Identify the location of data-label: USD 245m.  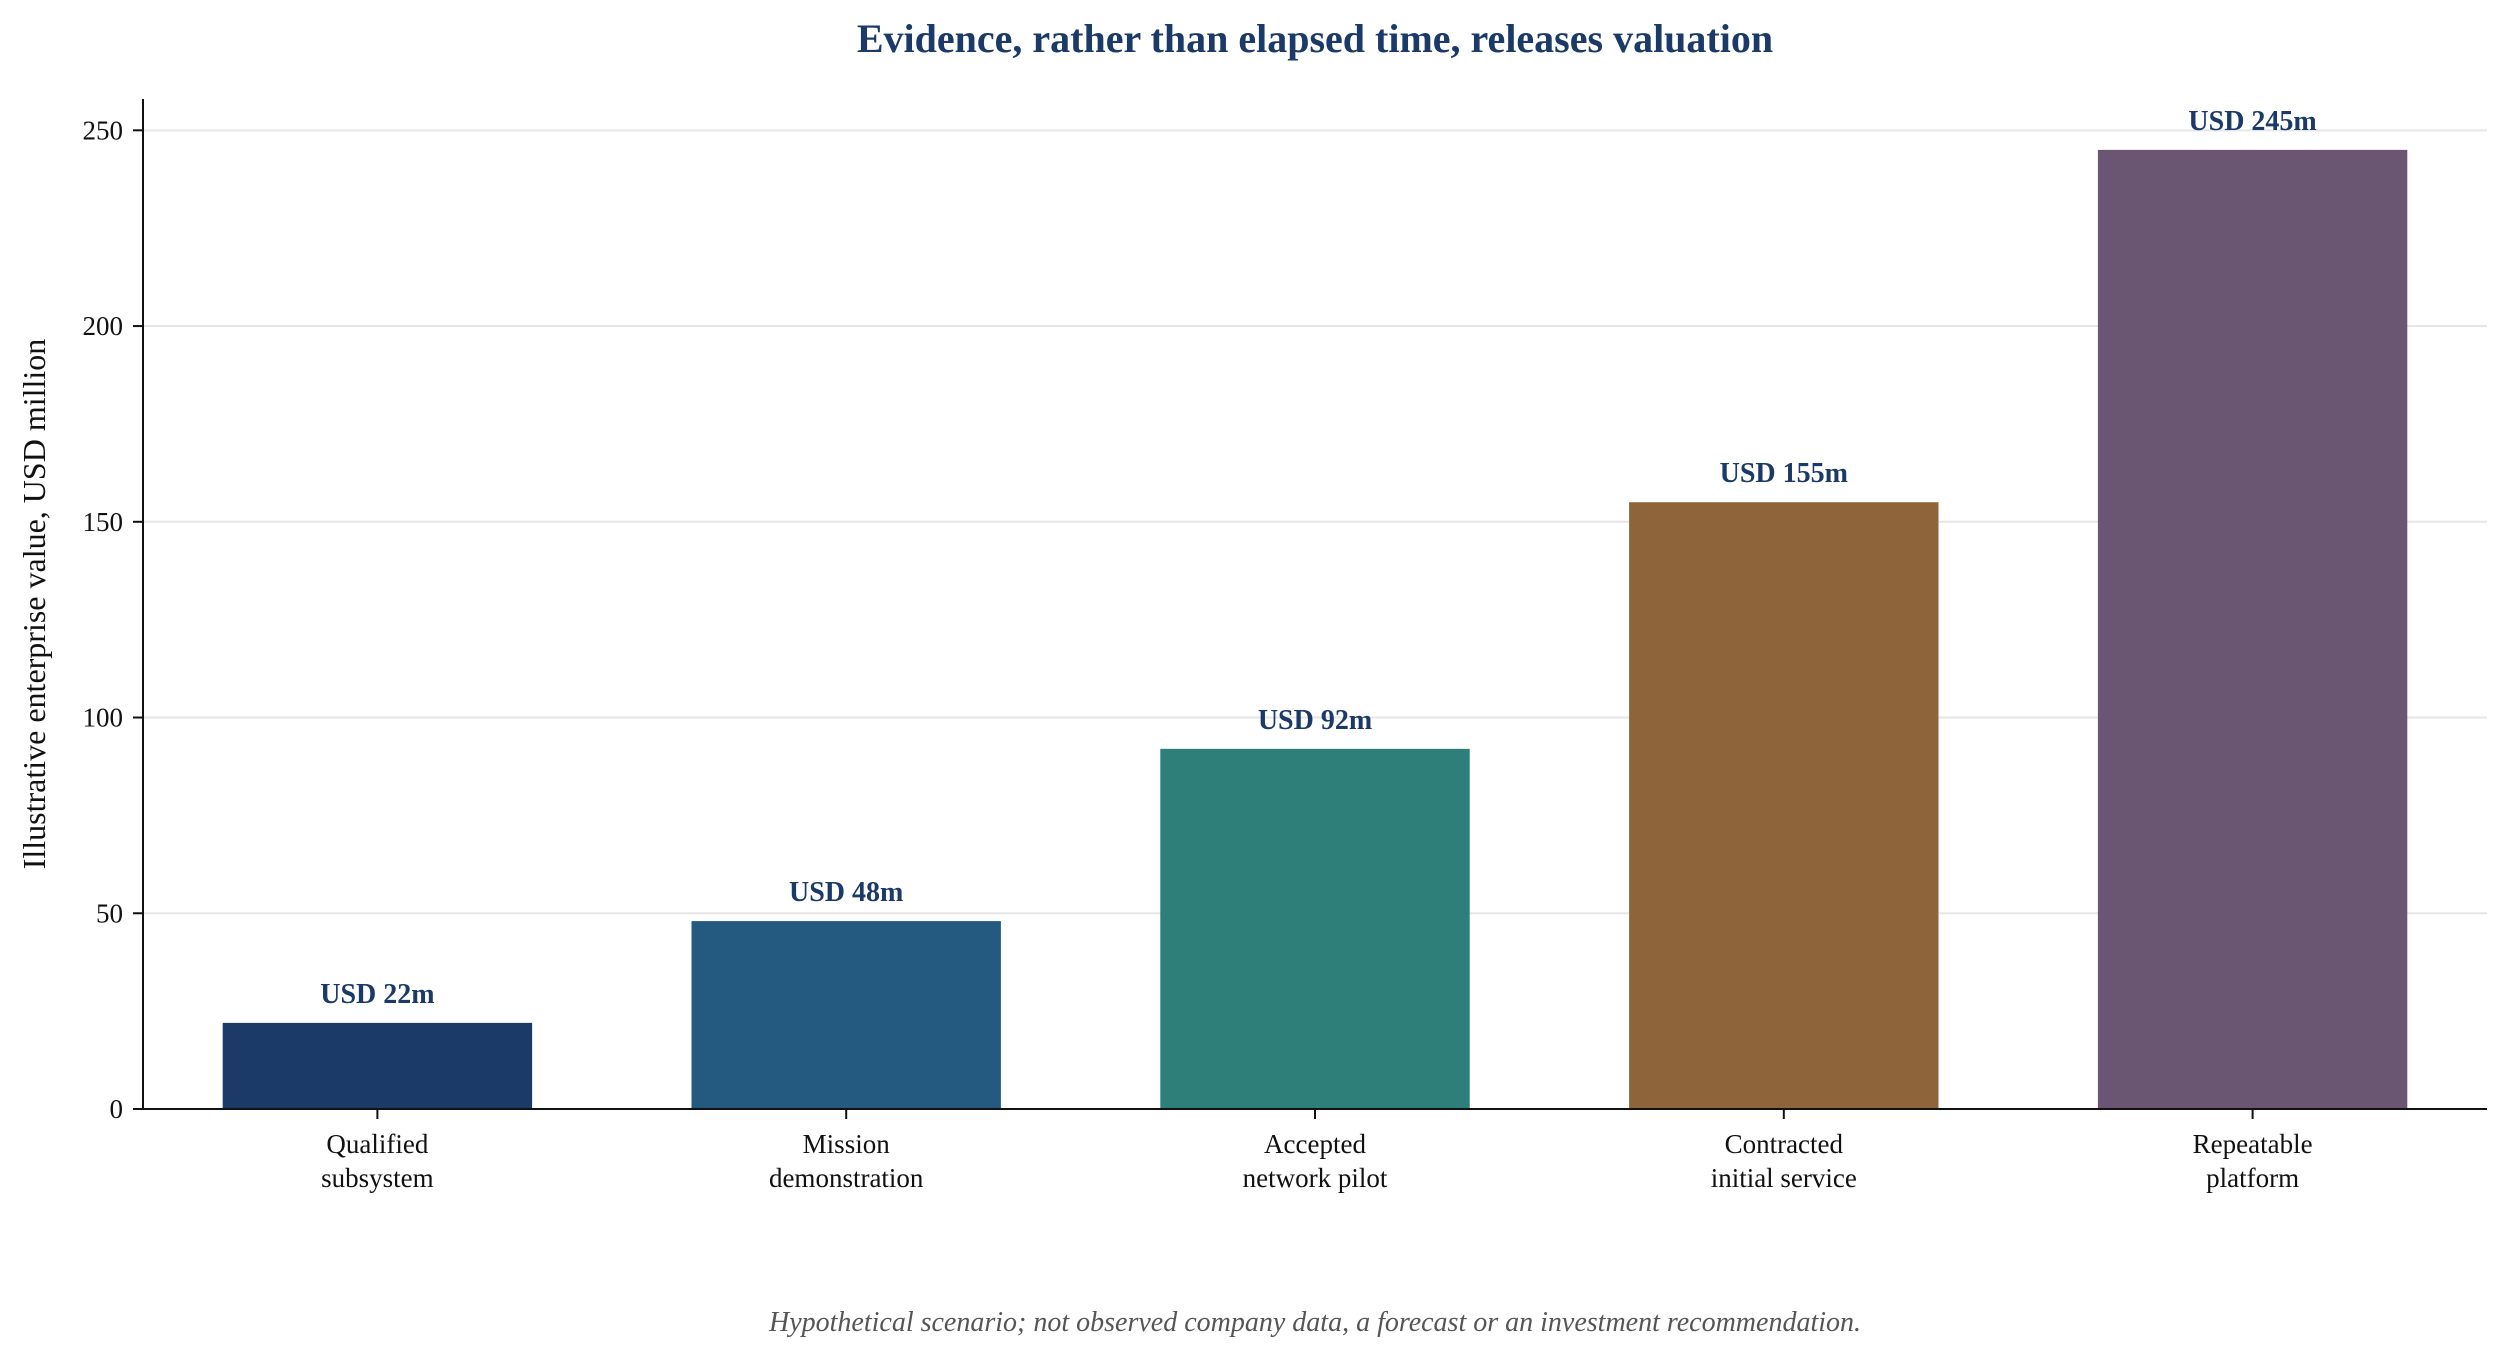
(2252, 121).